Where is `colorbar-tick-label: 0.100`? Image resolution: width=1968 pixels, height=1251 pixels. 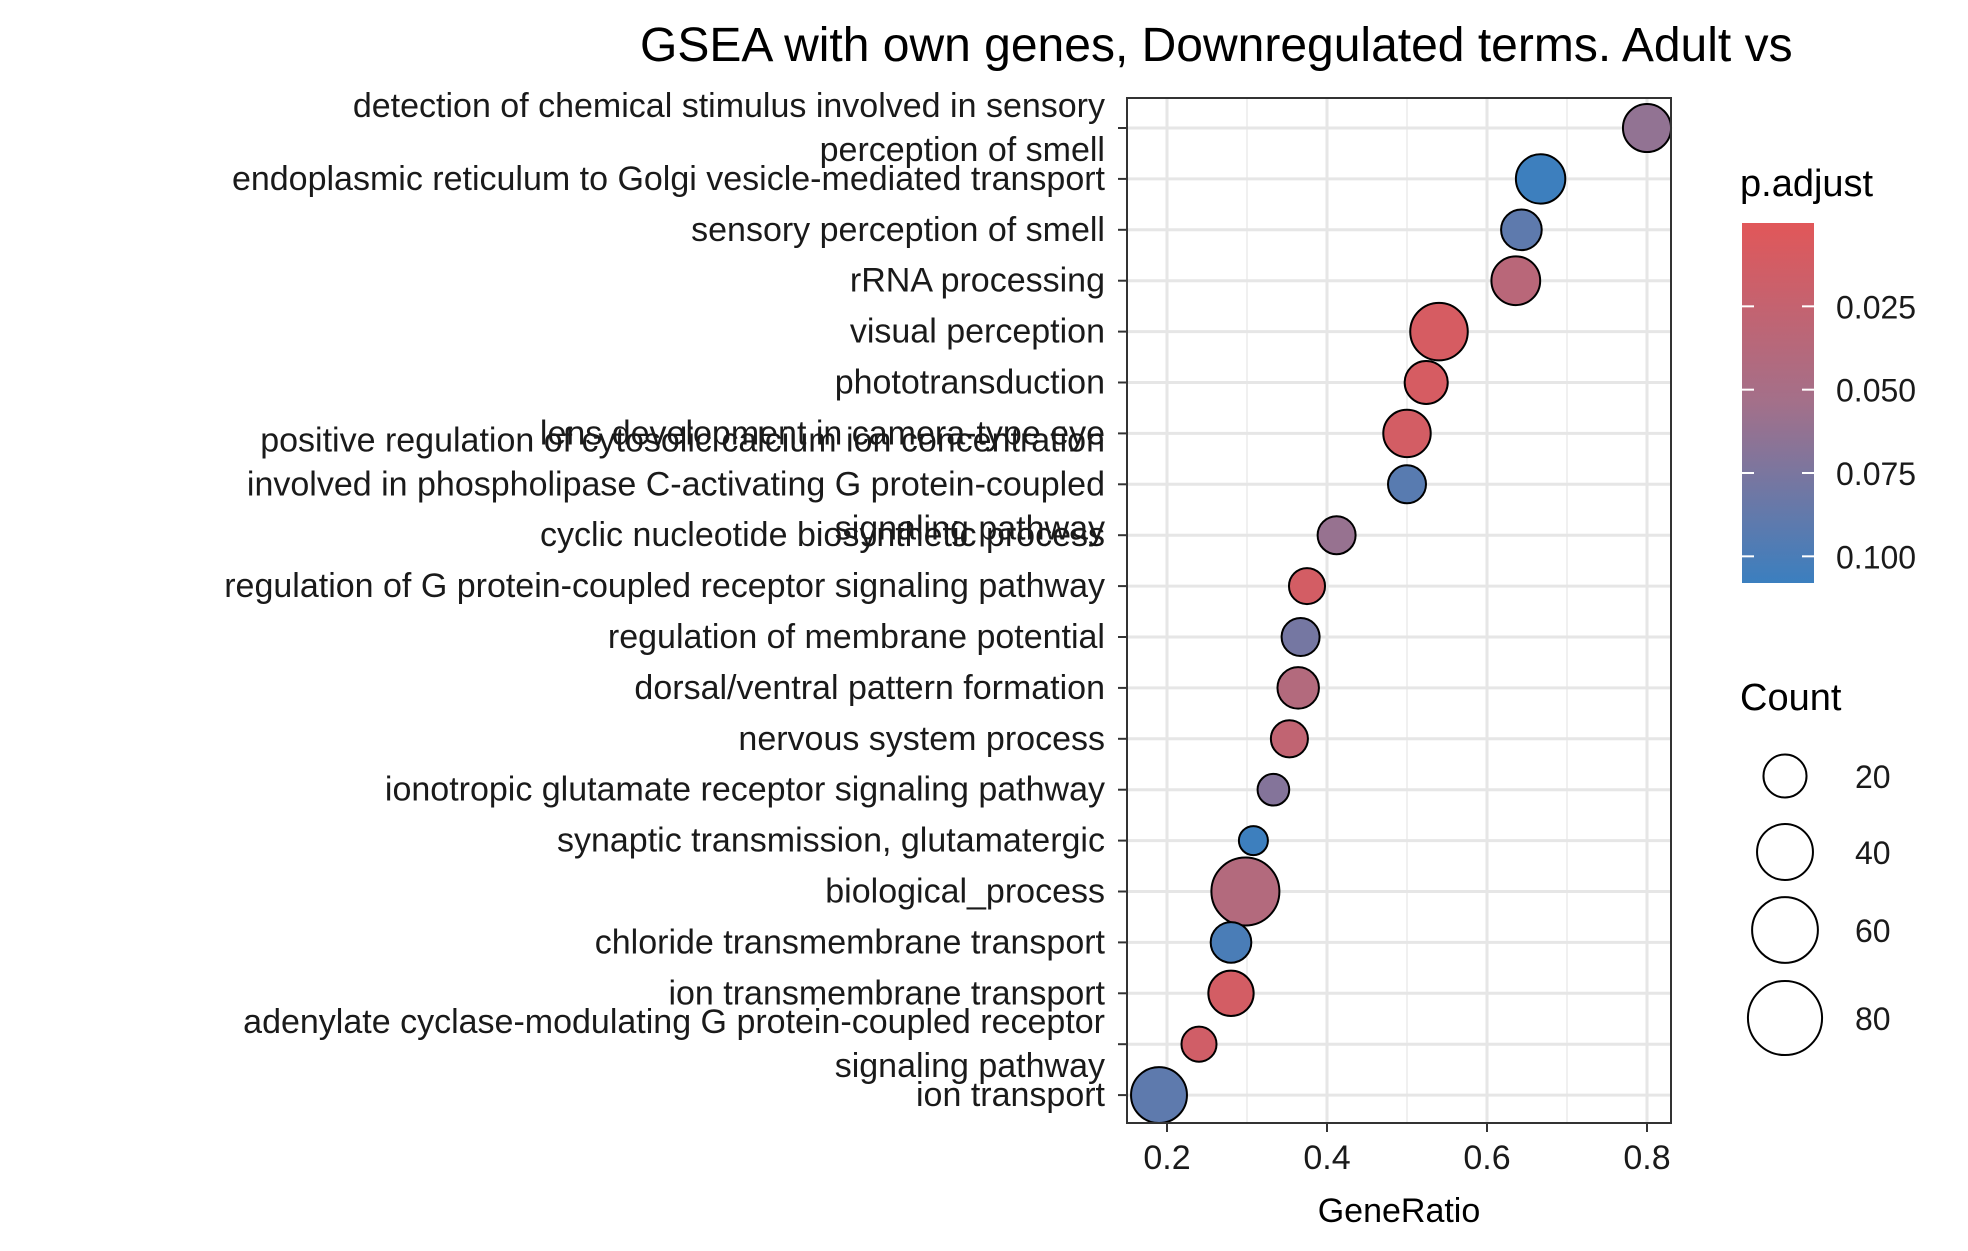
colorbar-tick-label: 0.100 is located at coordinates (1876, 557).